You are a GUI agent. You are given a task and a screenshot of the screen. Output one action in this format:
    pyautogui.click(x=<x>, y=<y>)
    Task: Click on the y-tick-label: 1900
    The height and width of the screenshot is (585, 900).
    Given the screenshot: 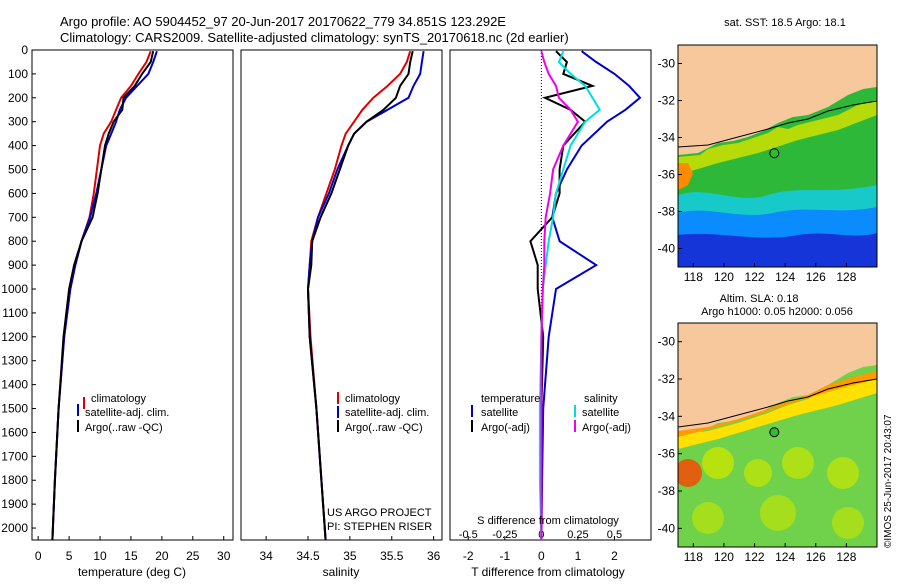 What is the action you would take?
    pyautogui.click(x=14, y=504)
    